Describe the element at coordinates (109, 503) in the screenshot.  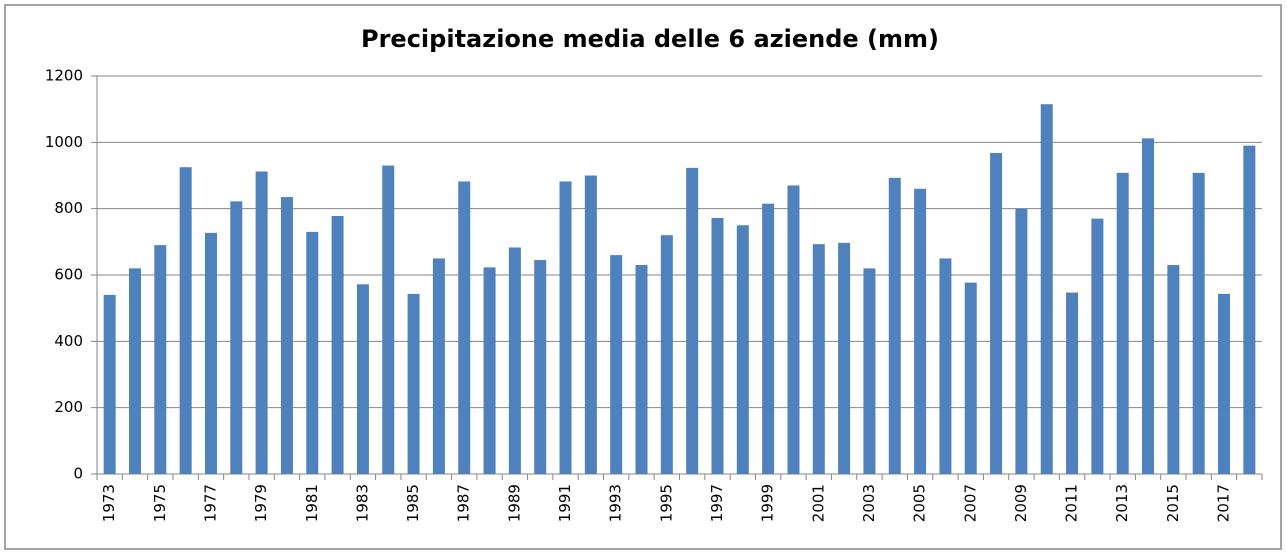
I see `x-tick-label: 1973` at that location.